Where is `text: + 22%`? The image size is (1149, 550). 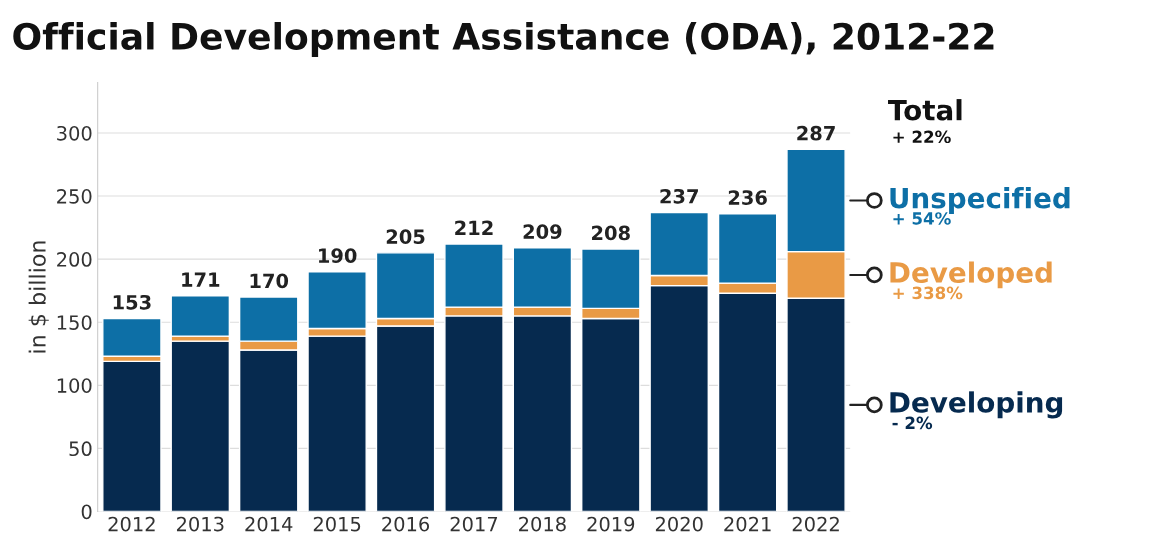
text: + 22% is located at coordinates (922, 137).